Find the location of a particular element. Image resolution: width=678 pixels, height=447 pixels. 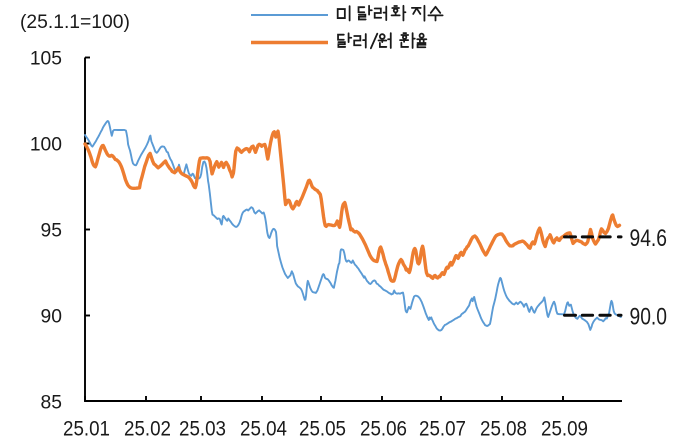

svg-text: 25.09 is located at coordinates (564, 428).